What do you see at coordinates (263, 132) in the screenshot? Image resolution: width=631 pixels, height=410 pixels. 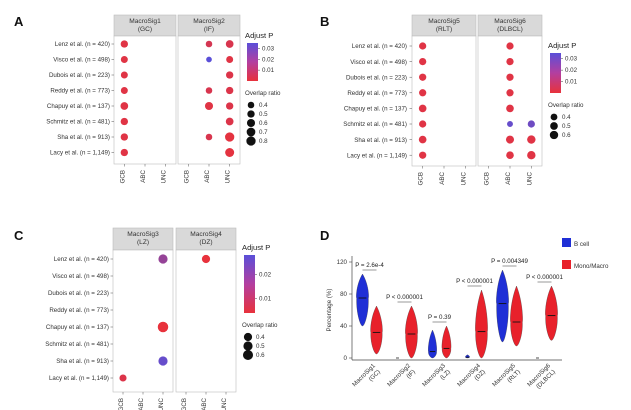 I see `size-legend-label: 0.7` at bounding box center [263, 132].